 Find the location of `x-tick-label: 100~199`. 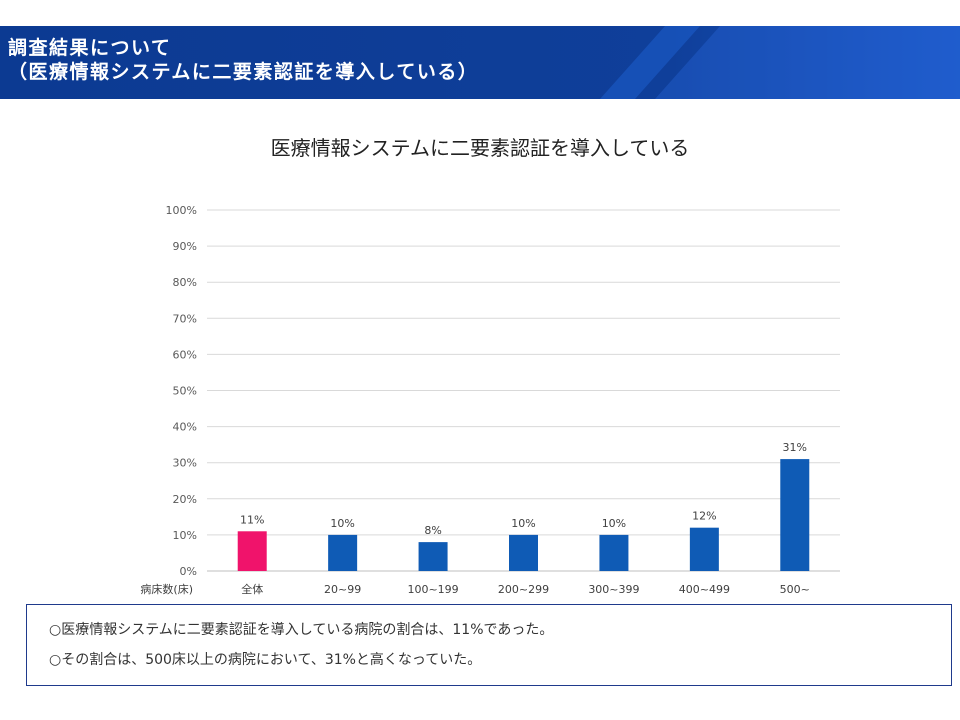

x-tick-label: 100~199 is located at coordinates (432, 589).